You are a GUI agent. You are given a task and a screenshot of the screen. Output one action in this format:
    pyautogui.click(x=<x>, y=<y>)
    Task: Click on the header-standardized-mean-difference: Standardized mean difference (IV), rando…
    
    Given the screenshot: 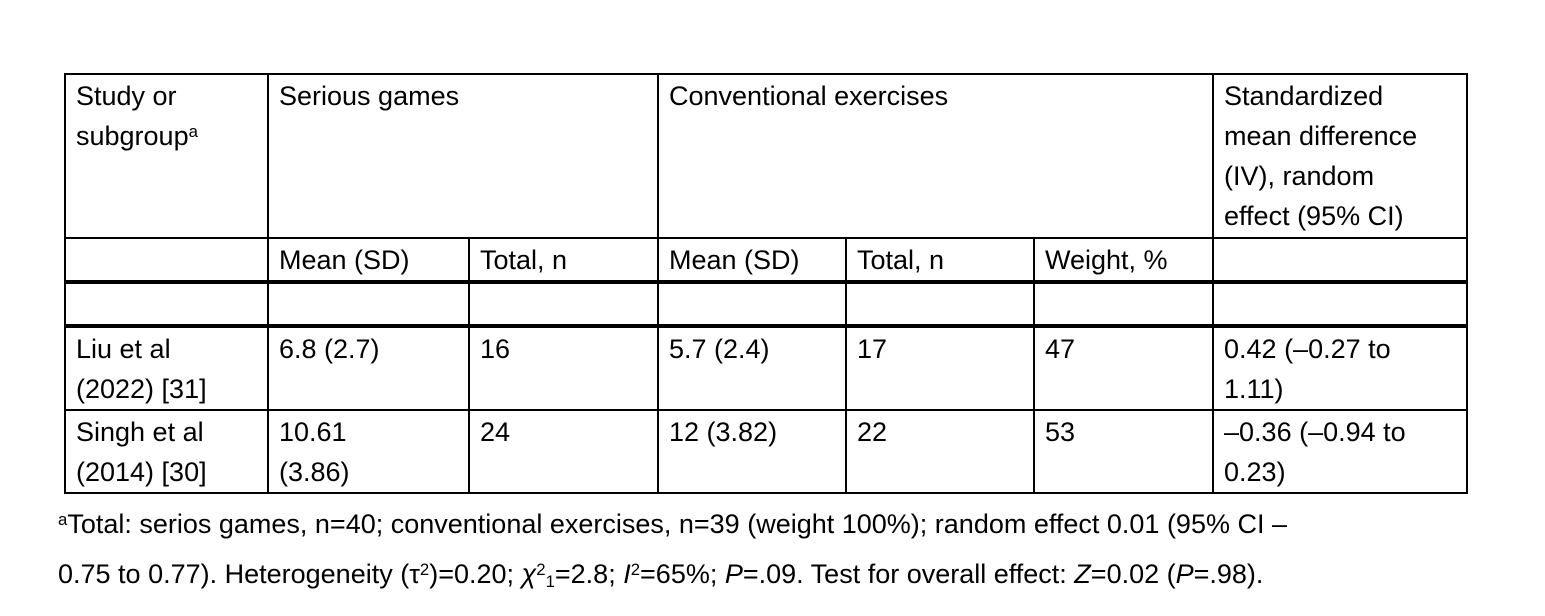 What is the action you would take?
    pyautogui.click(x=1340, y=156)
    